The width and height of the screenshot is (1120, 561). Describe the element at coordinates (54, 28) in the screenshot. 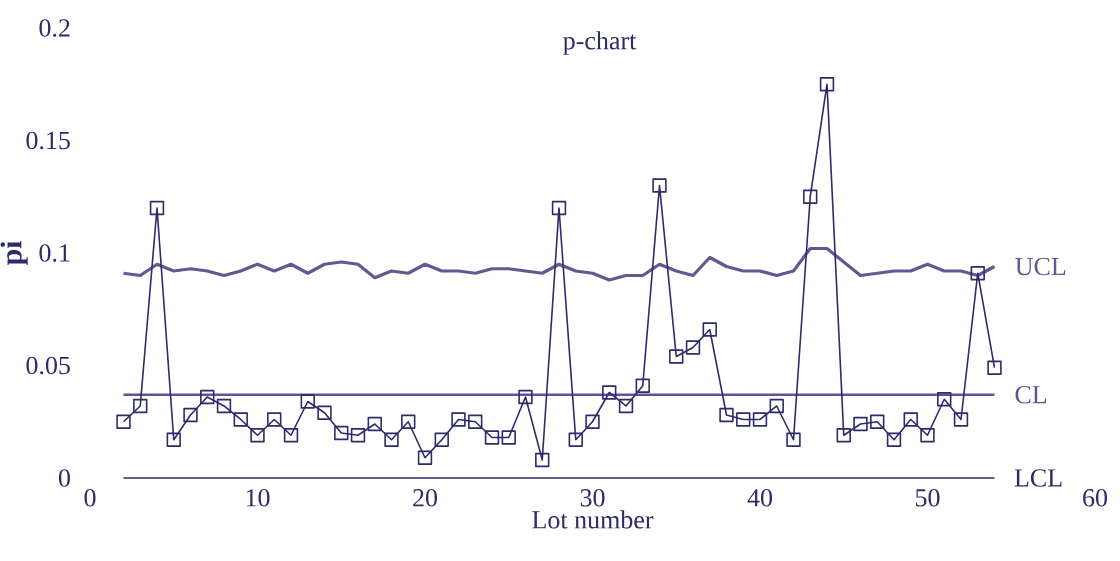

I see `y-tick-label: 0.2` at that location.